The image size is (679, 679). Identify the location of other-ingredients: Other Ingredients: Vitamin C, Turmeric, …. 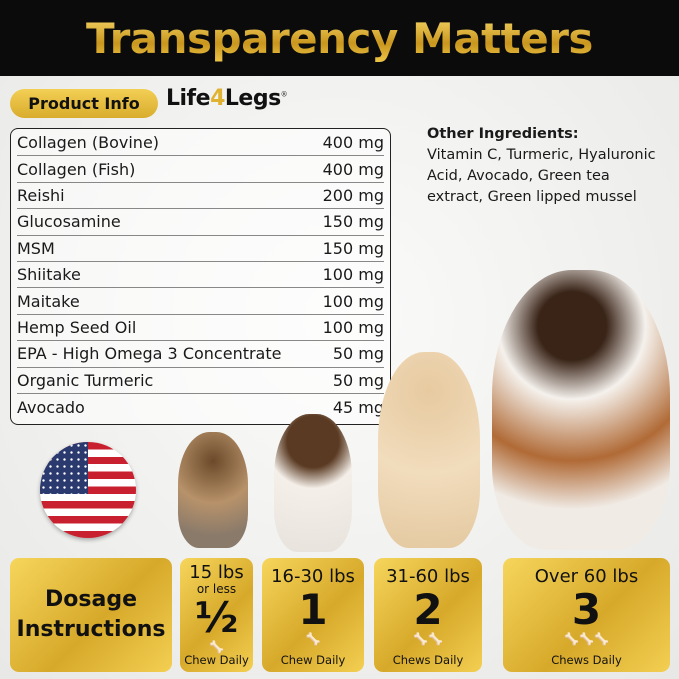
(547, 166).